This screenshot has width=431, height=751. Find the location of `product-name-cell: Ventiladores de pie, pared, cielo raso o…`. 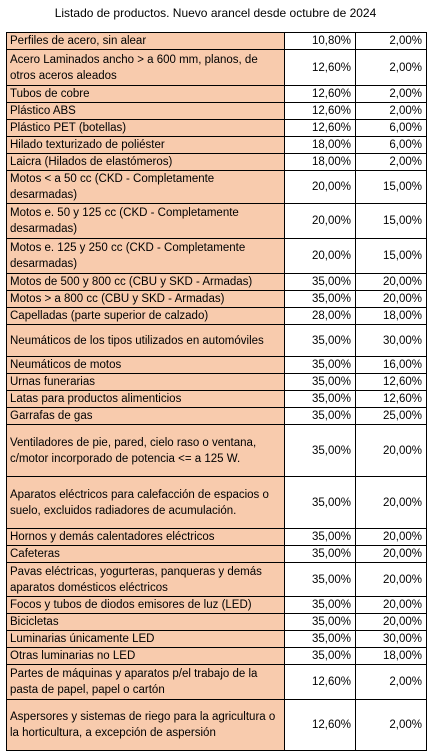

product-name-cell: Ventiladores de pie, pared, cielo raso o… is located at coordinates (145, 450).